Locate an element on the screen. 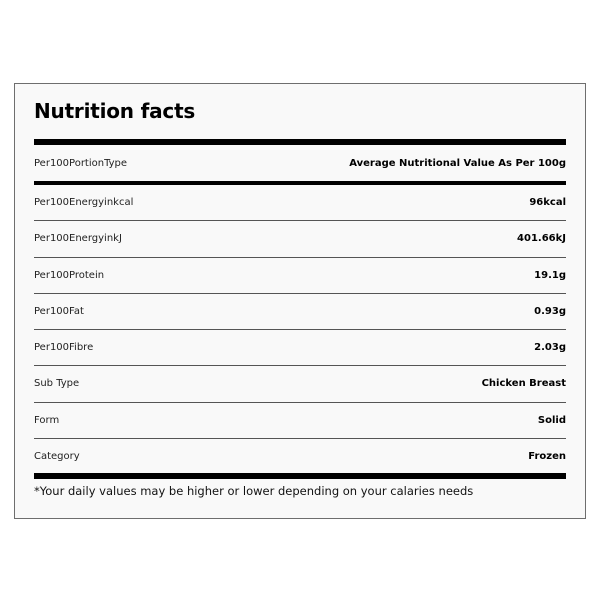 The image size is (600, 600). row-label: Per100Fibre is located at coordinates (64, 347).